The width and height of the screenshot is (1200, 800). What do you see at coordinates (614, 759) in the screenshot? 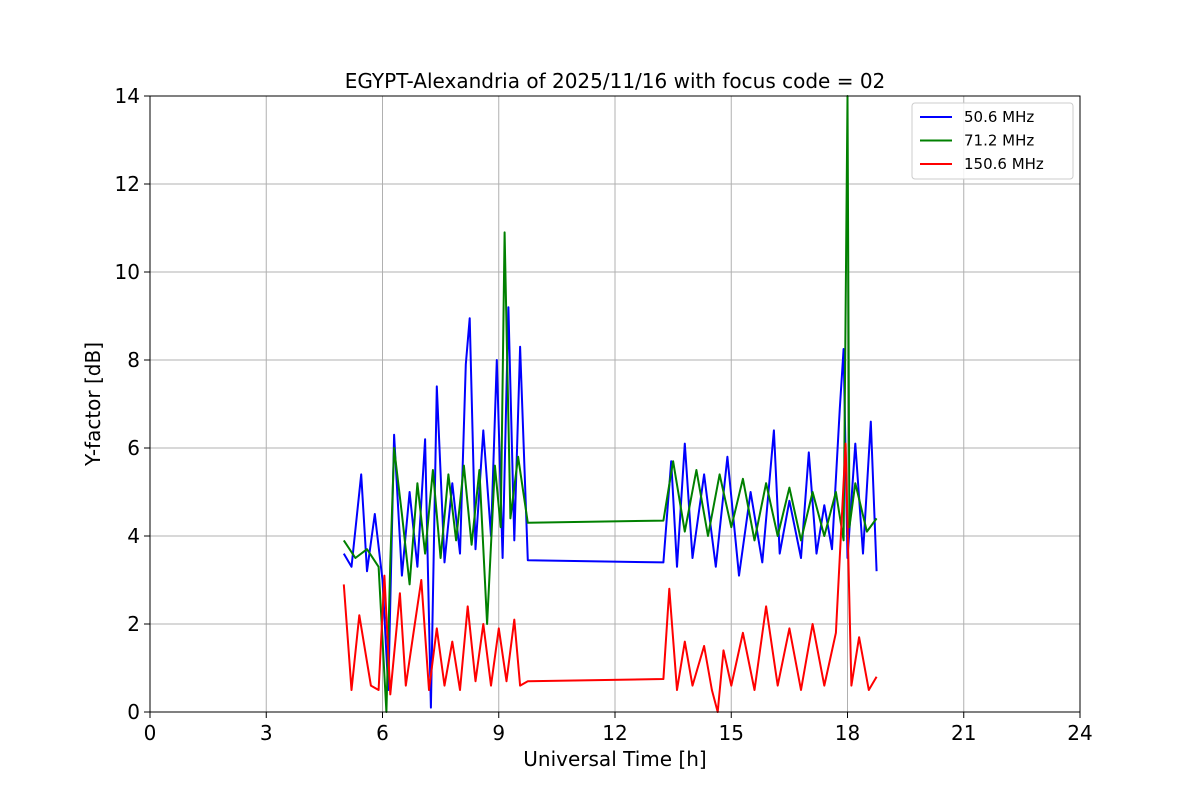
I see `x-axis-label: Universal Time [h]` at bounding box center [614, 759].